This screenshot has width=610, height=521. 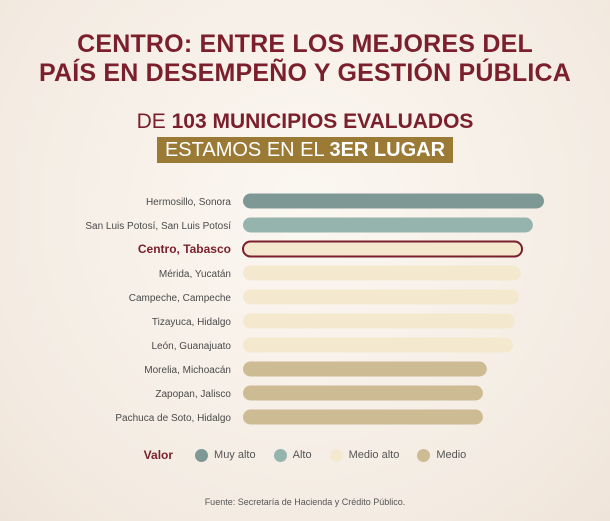 I want to click on category-label-7: Morelia, Michoacán, so click(x=187, y=370).